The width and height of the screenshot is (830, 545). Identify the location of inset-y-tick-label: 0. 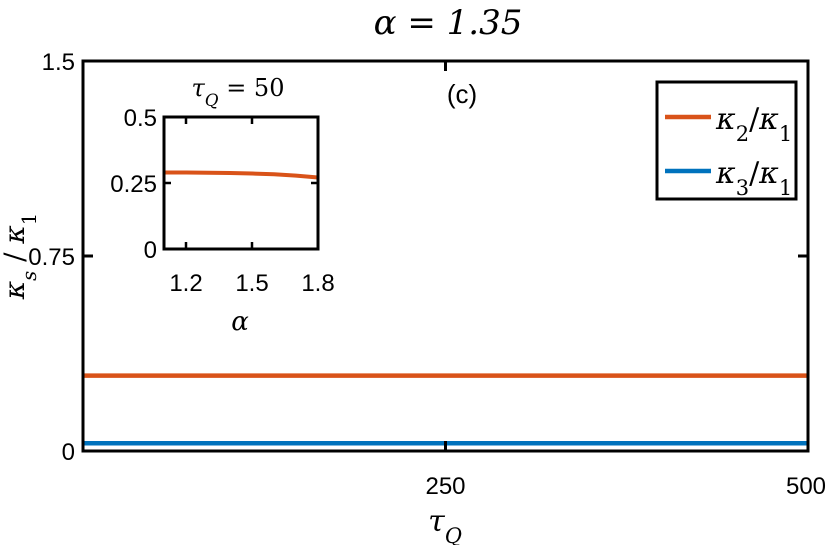
(150, 250).